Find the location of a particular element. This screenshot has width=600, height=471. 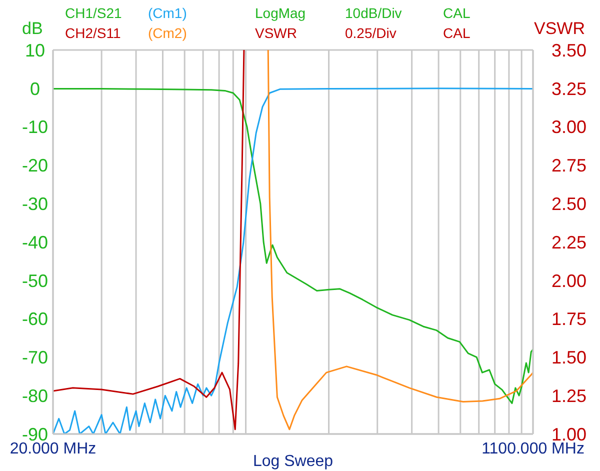

text: LogMag is located at coordinates (280, 13).